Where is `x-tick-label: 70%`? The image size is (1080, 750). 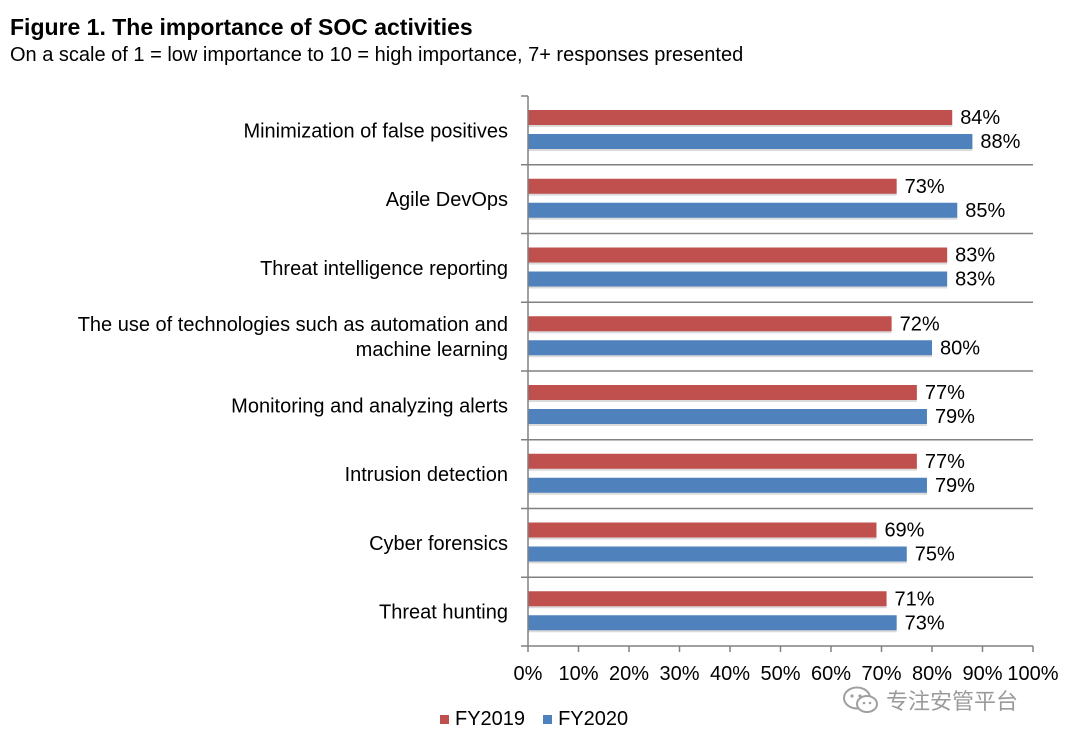 x-tick-label: 70% is located at coordinates (881, 674).